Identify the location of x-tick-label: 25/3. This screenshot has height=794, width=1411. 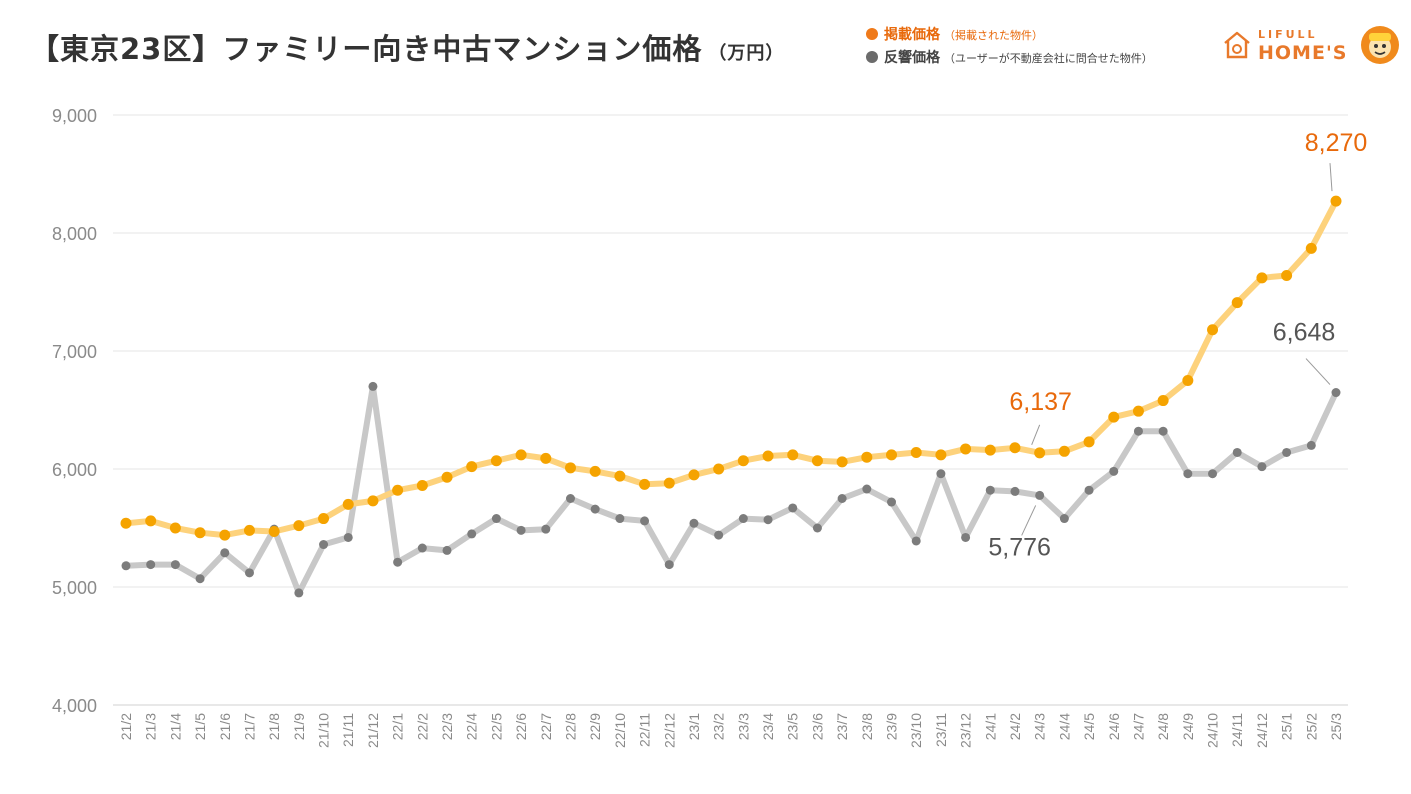
(1336, 726).